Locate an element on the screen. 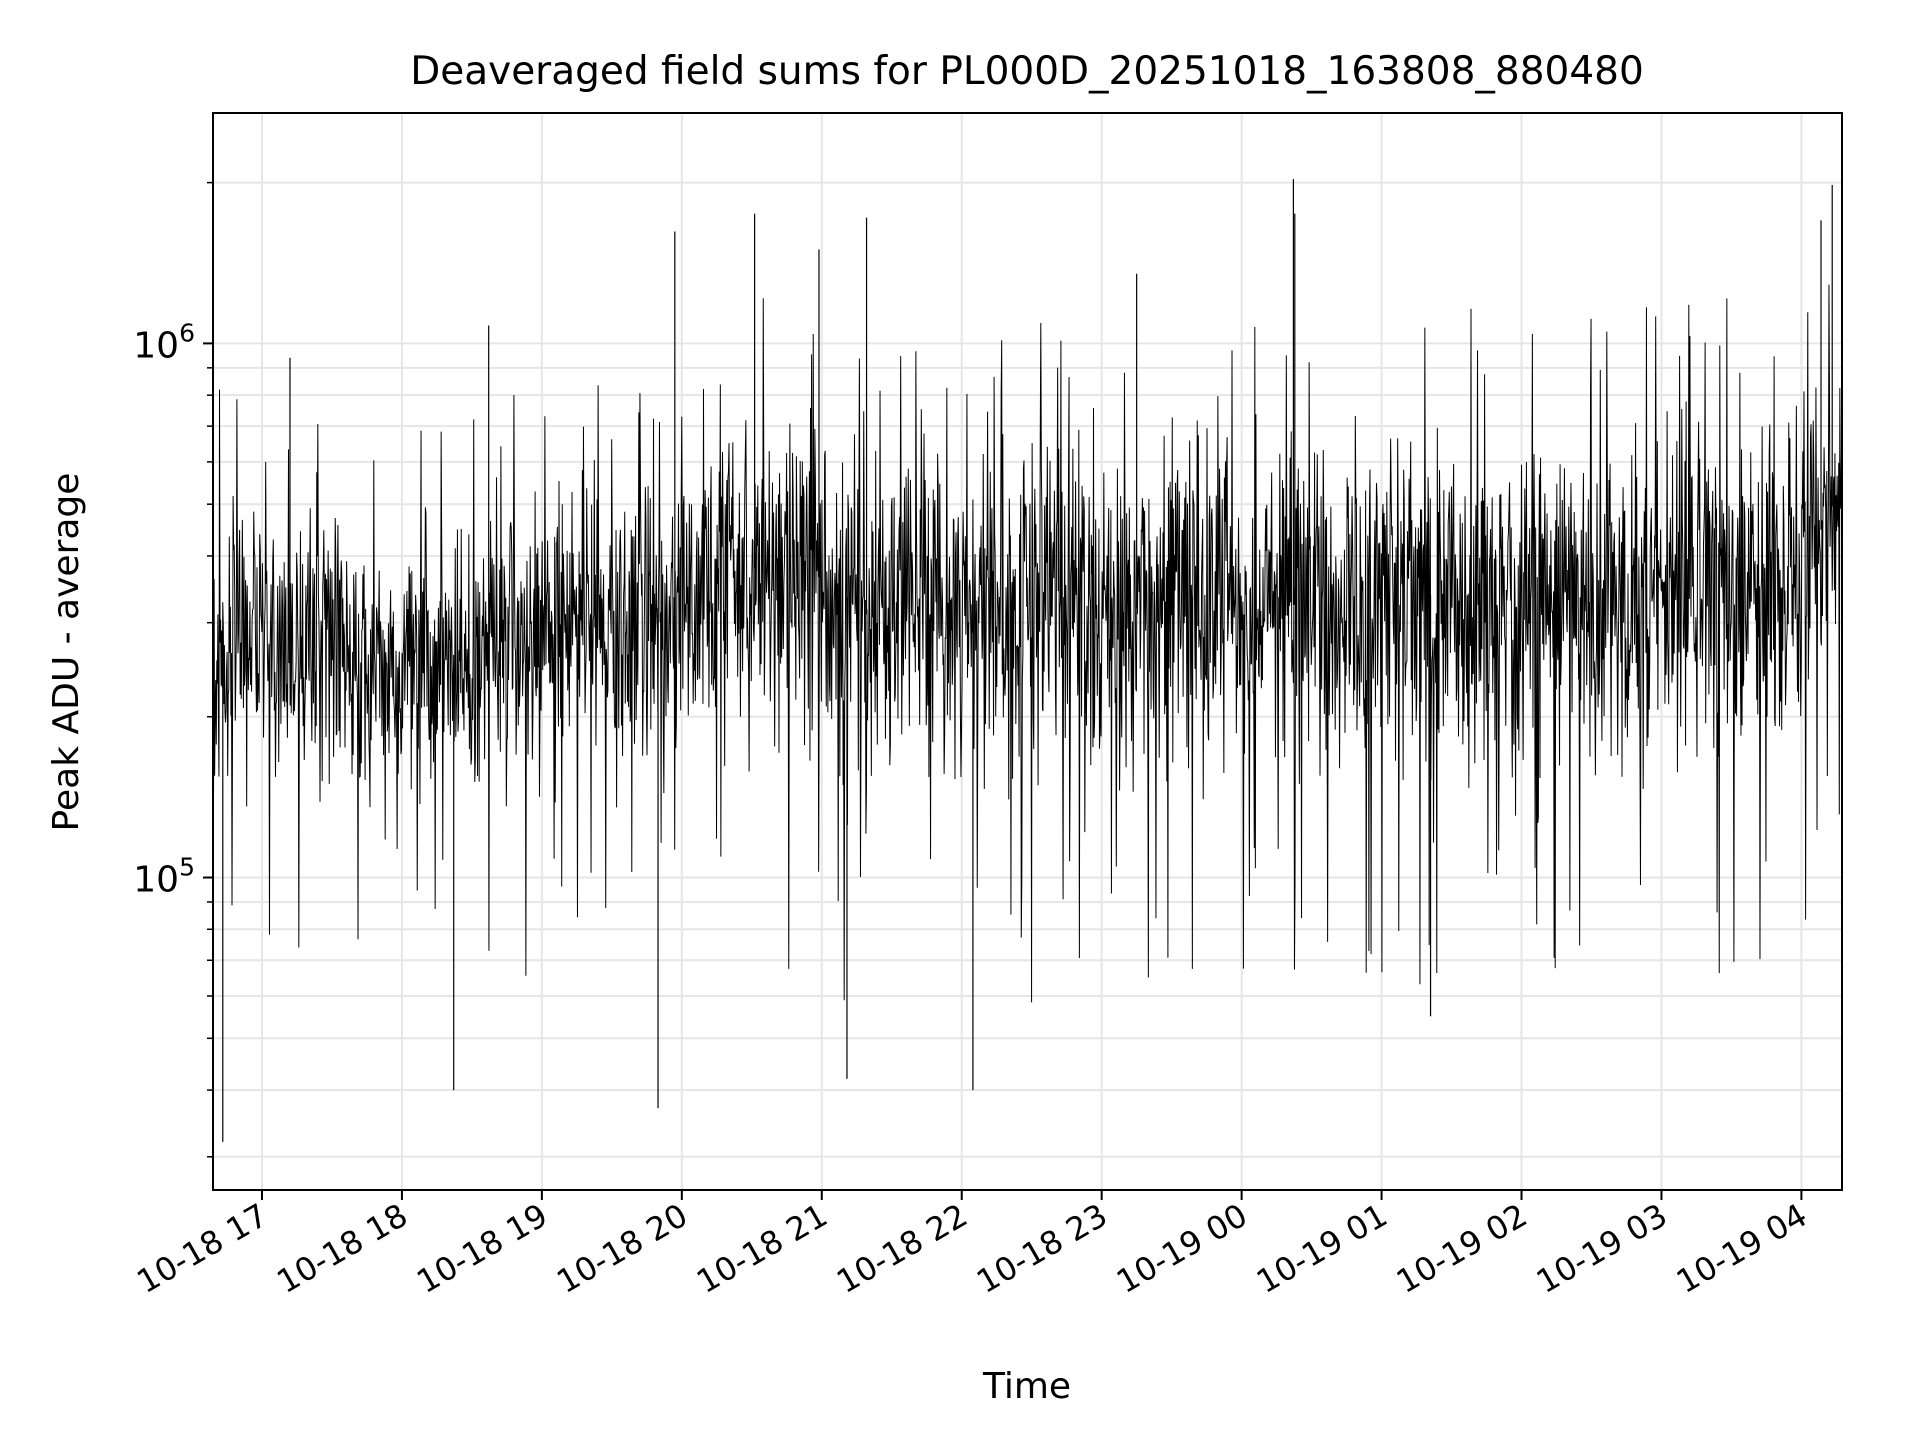 The height and width of the screenshot is (1440, 1920). x-tick-label: 10-18 23 is located at coordinates (1042, 1248).